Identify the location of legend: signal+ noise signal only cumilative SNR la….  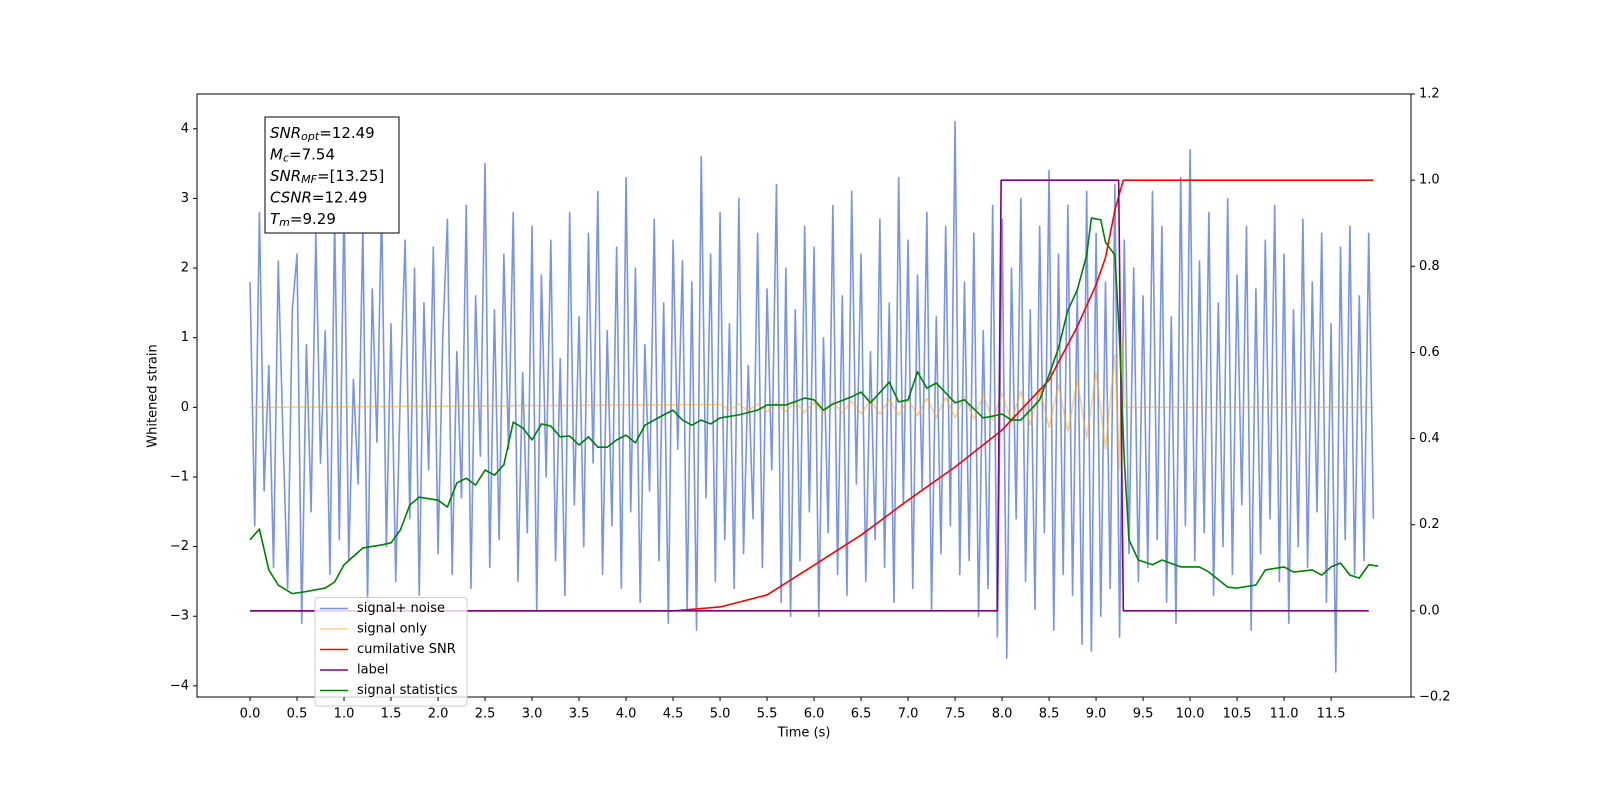
(391, 652).